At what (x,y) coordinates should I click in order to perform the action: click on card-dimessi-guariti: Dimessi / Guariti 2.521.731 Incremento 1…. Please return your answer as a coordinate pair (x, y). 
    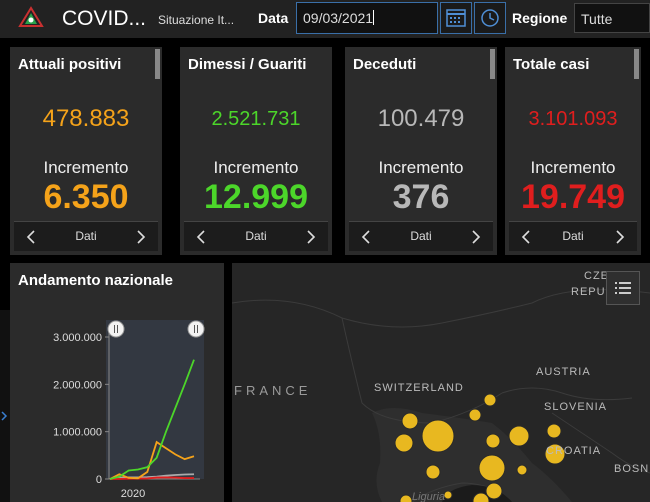
    Looking at the image, I should click on (256, 151).